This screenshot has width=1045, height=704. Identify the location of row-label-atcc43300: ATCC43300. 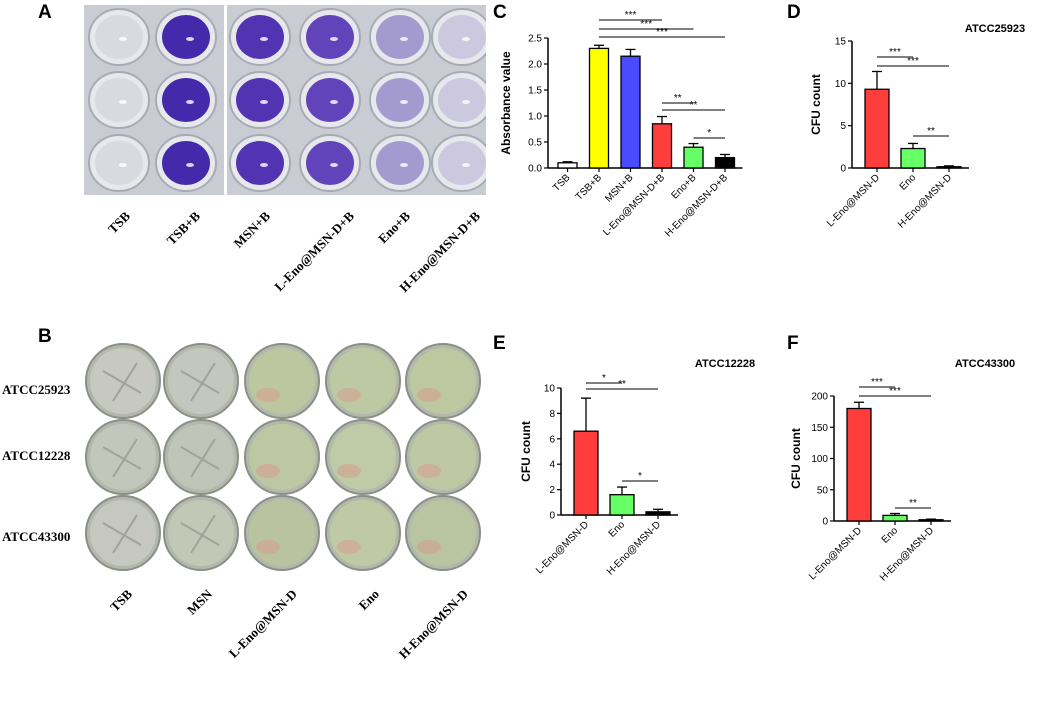
(36, 536).